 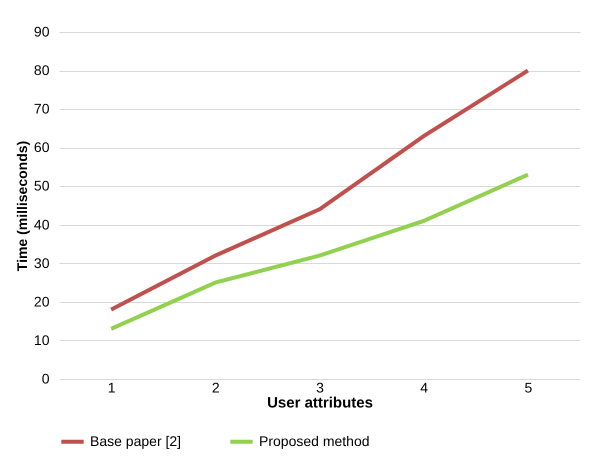 What do you see at coordinates (136, 440) in the screenshot?
I see `legend-label: Base paper [2]` at bounding box center [136, 440].